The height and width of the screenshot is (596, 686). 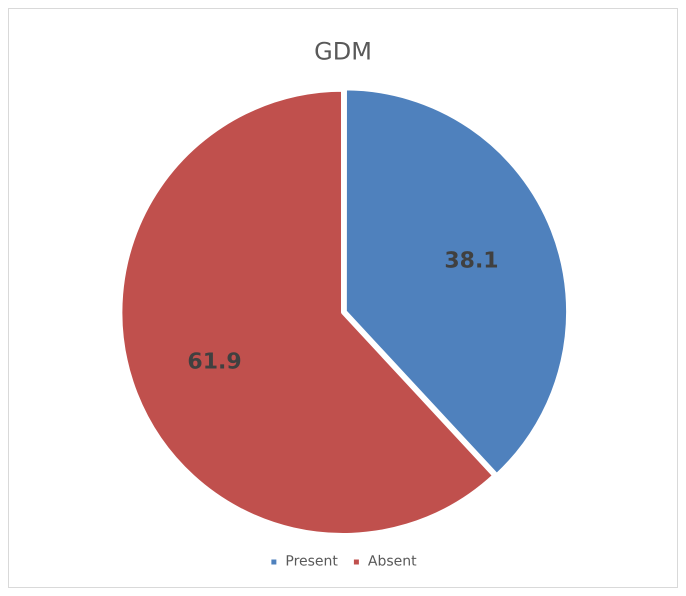 I want to click on legend-label: Absent, so click(x=393, y=562).